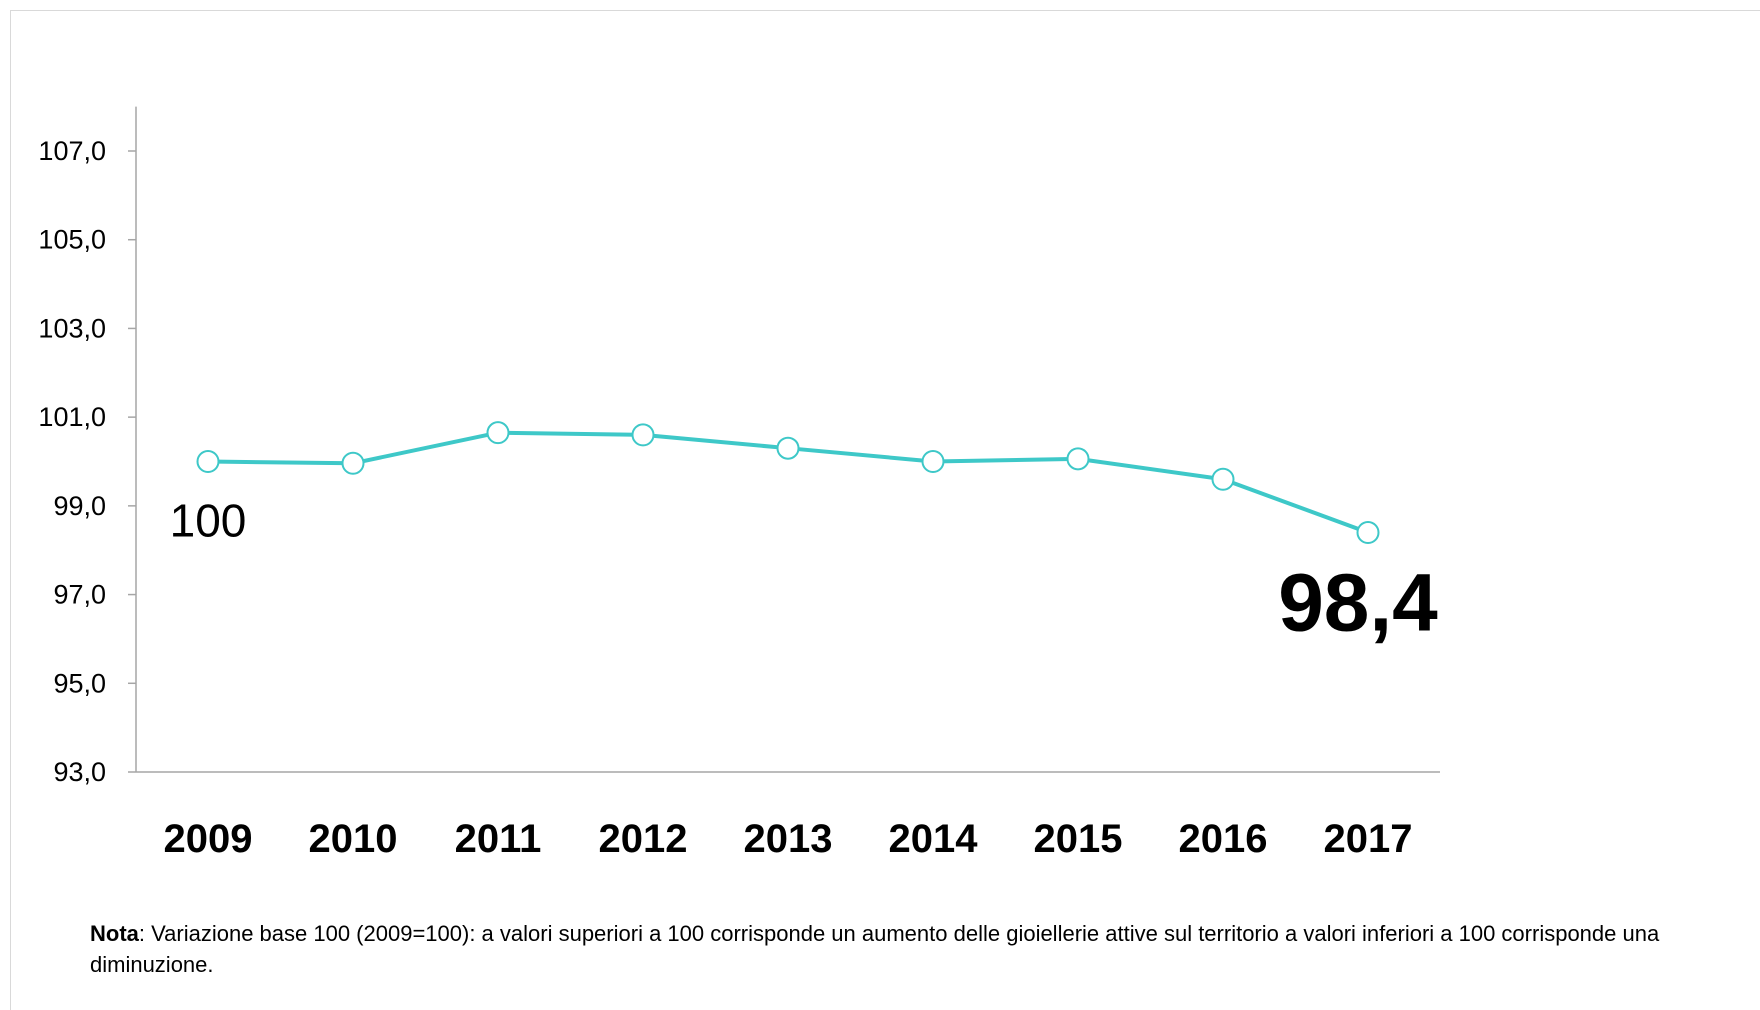 This screenshot has width=1760, height=1010. Describe the element at coordinates (87, 446) in the screenshot. I see `y-axis: 93,0 95,0 97,0 99,0 101,0 103,0 105,0 107,0` at that location.